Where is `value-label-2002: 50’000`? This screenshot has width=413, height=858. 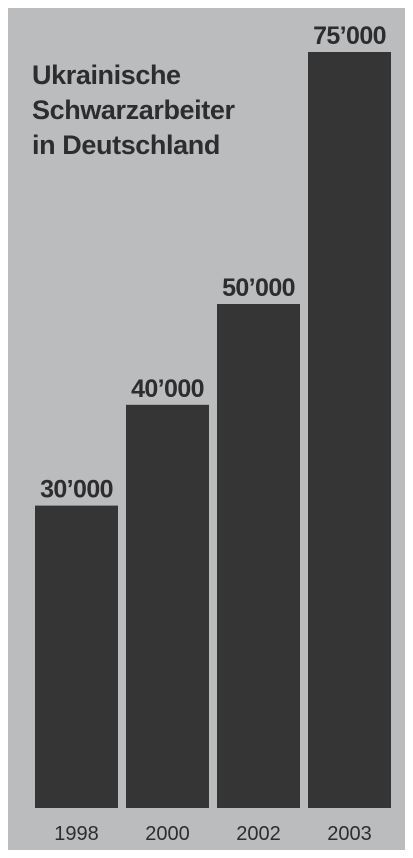
value-label-2002: 50’000 is located at coordinates (258, 288).